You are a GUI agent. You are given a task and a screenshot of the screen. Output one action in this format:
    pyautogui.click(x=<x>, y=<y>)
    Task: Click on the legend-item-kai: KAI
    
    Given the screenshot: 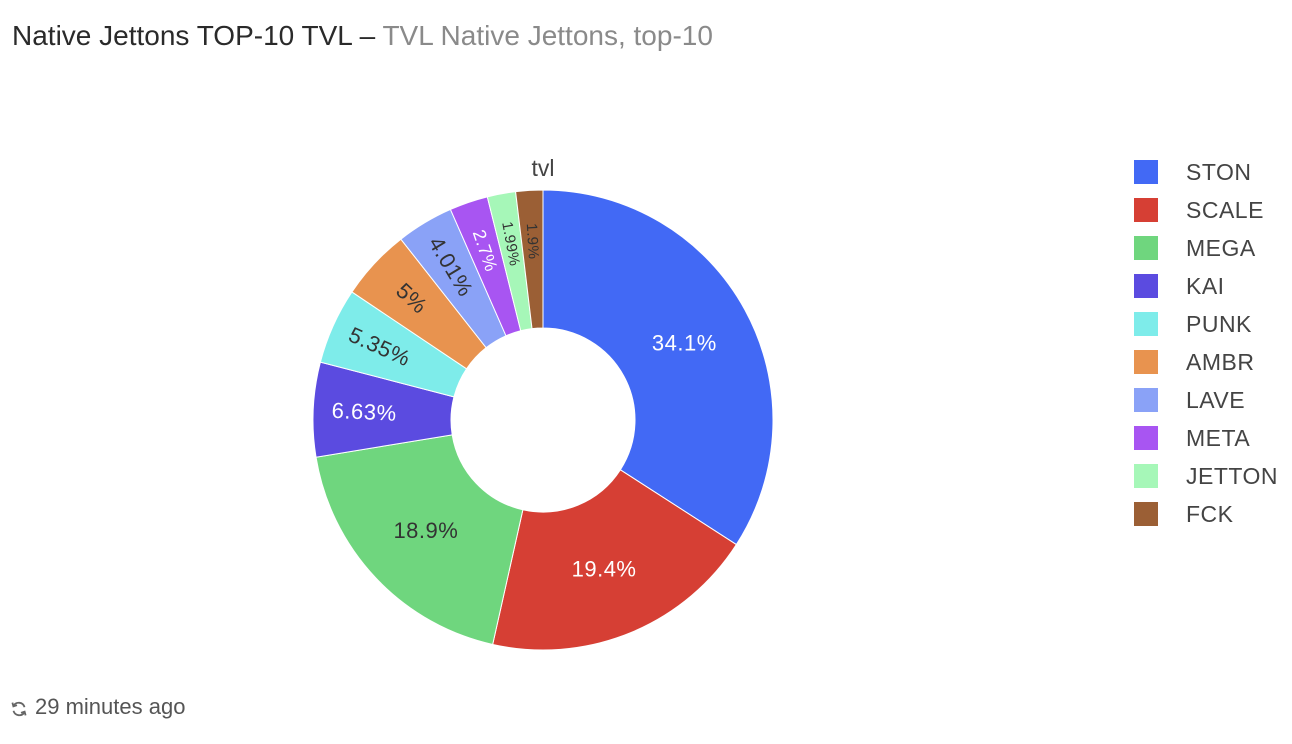 What is the action you would take?
    pyautogui.click(x=1206, y=286)
    